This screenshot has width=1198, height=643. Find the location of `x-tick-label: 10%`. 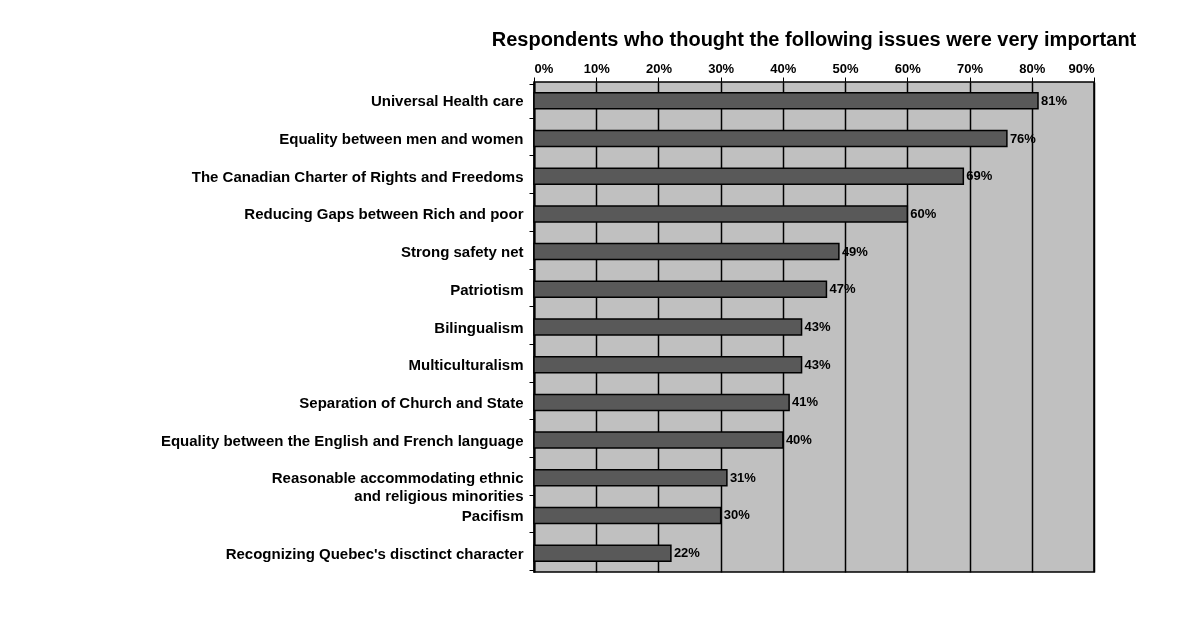

x-tick-label: 10% is located at coordinates (597, 68).